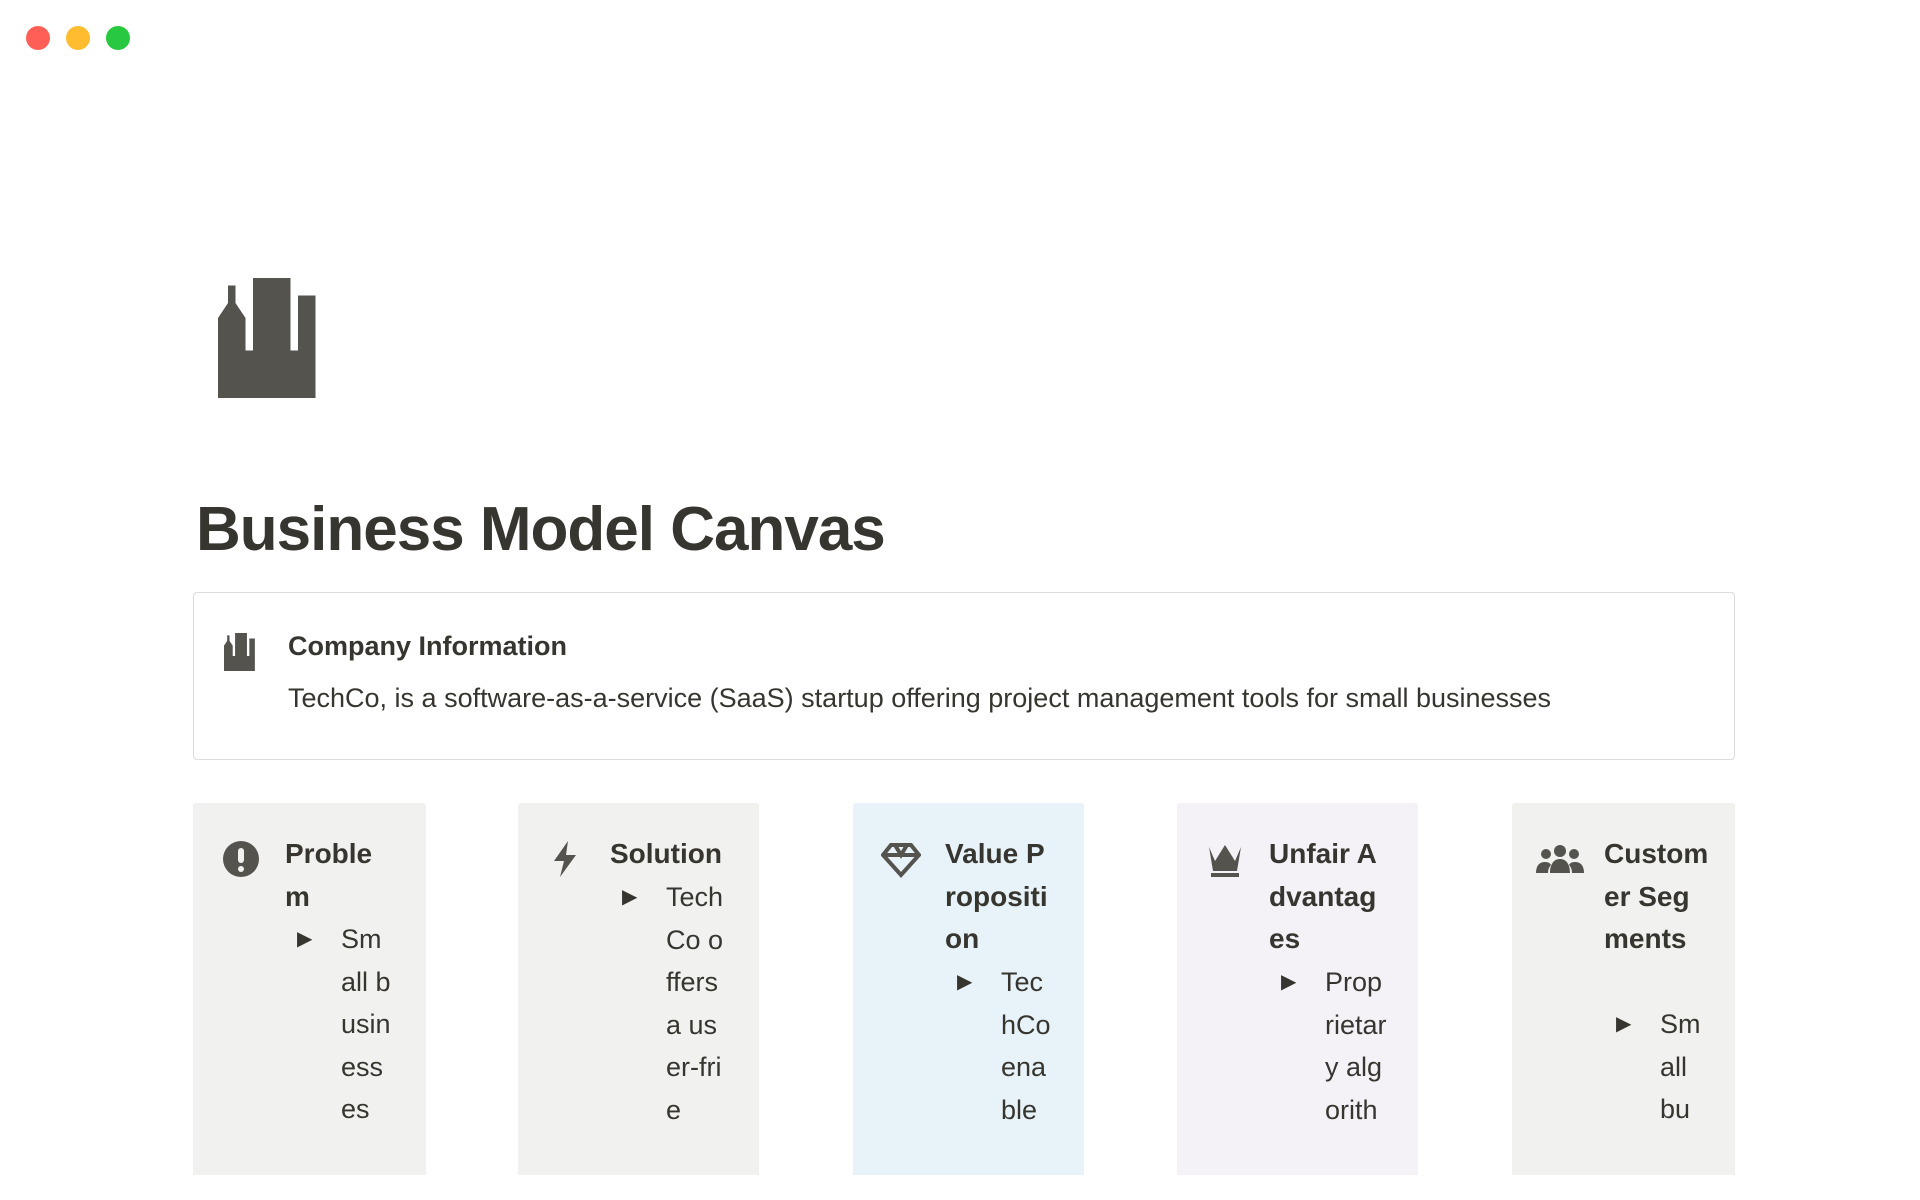  I want to click on window-minimize-button, so click(78, 38).